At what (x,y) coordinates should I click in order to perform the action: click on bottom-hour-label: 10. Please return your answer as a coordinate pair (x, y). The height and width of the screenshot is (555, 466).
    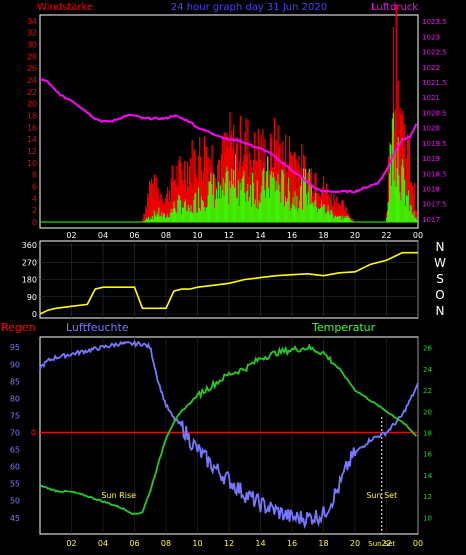
    Looking at the image, I should click on (197, 543).